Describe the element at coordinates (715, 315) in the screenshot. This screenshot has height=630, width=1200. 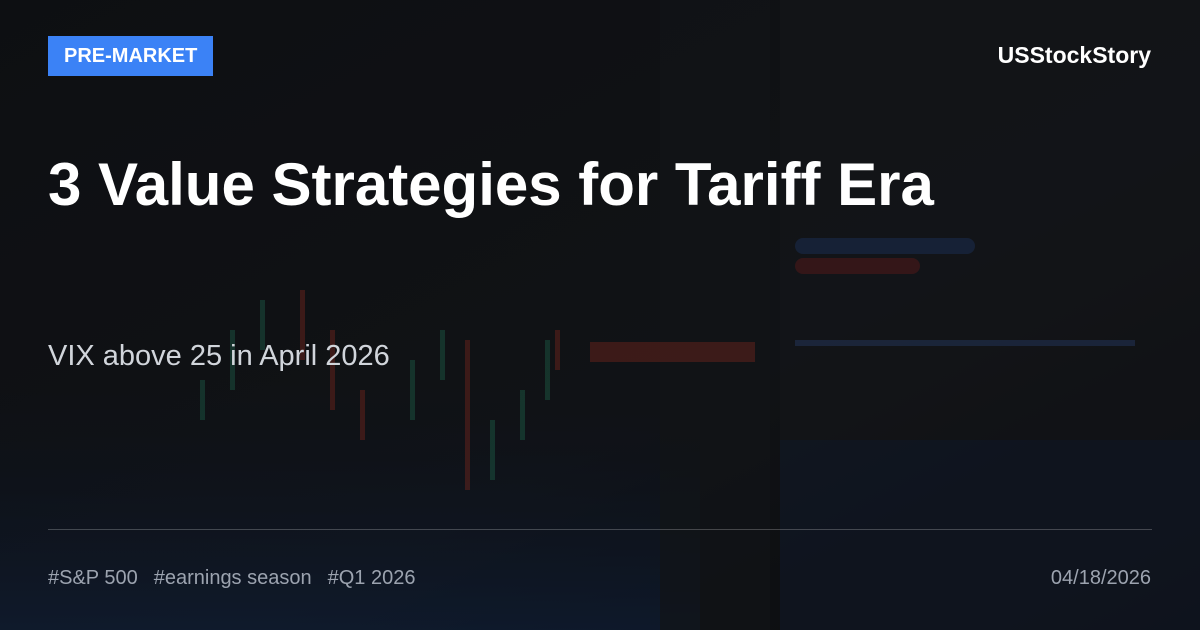
I see `background-panel` at that location.